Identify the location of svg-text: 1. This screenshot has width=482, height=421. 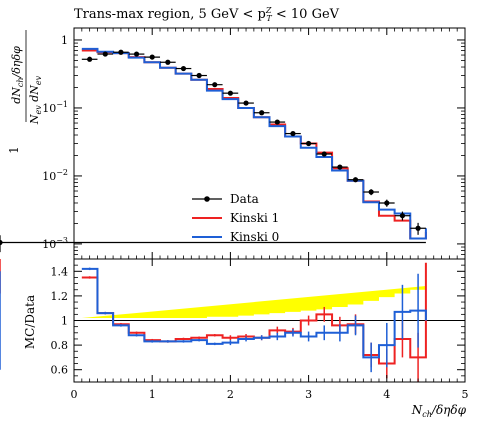
(14, 150).